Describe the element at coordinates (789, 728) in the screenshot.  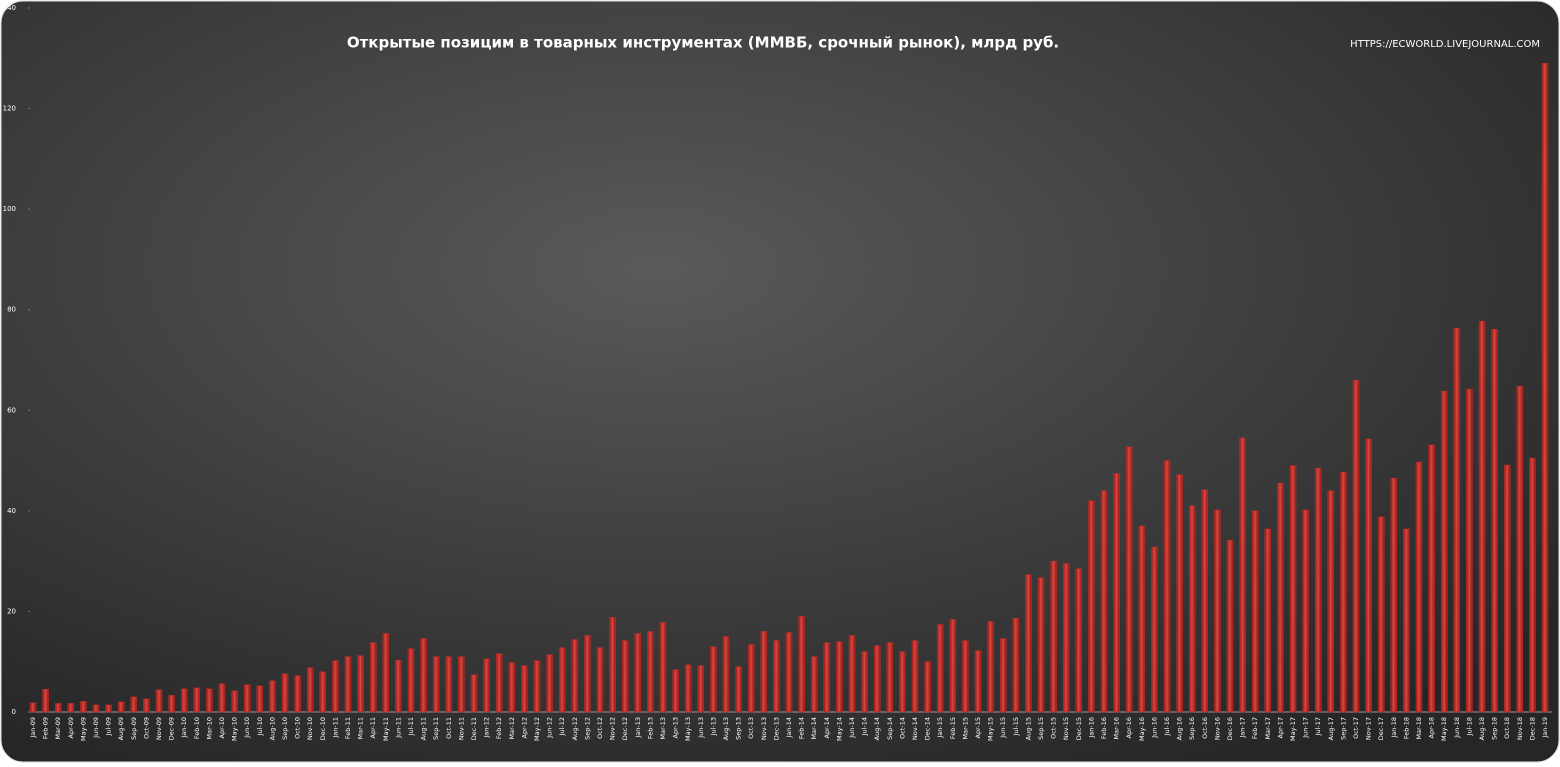
I see `x-tick-label: Jan-14` at that location.